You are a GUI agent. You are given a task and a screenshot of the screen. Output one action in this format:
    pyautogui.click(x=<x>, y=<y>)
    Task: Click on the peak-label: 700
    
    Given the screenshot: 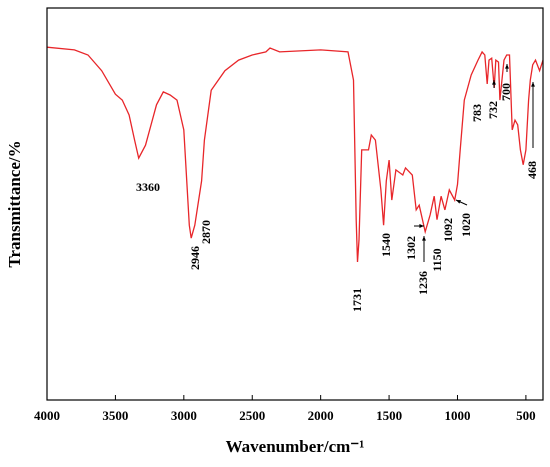 What is the action you would take?
    pyautogui.click(x=506, y=92)
    